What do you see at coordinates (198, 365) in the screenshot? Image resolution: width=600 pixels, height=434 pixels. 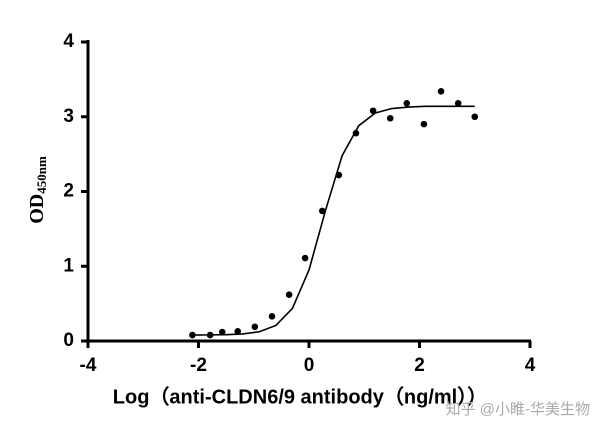 I see `x-tick-label: -2` at bounding box center [198, 365].